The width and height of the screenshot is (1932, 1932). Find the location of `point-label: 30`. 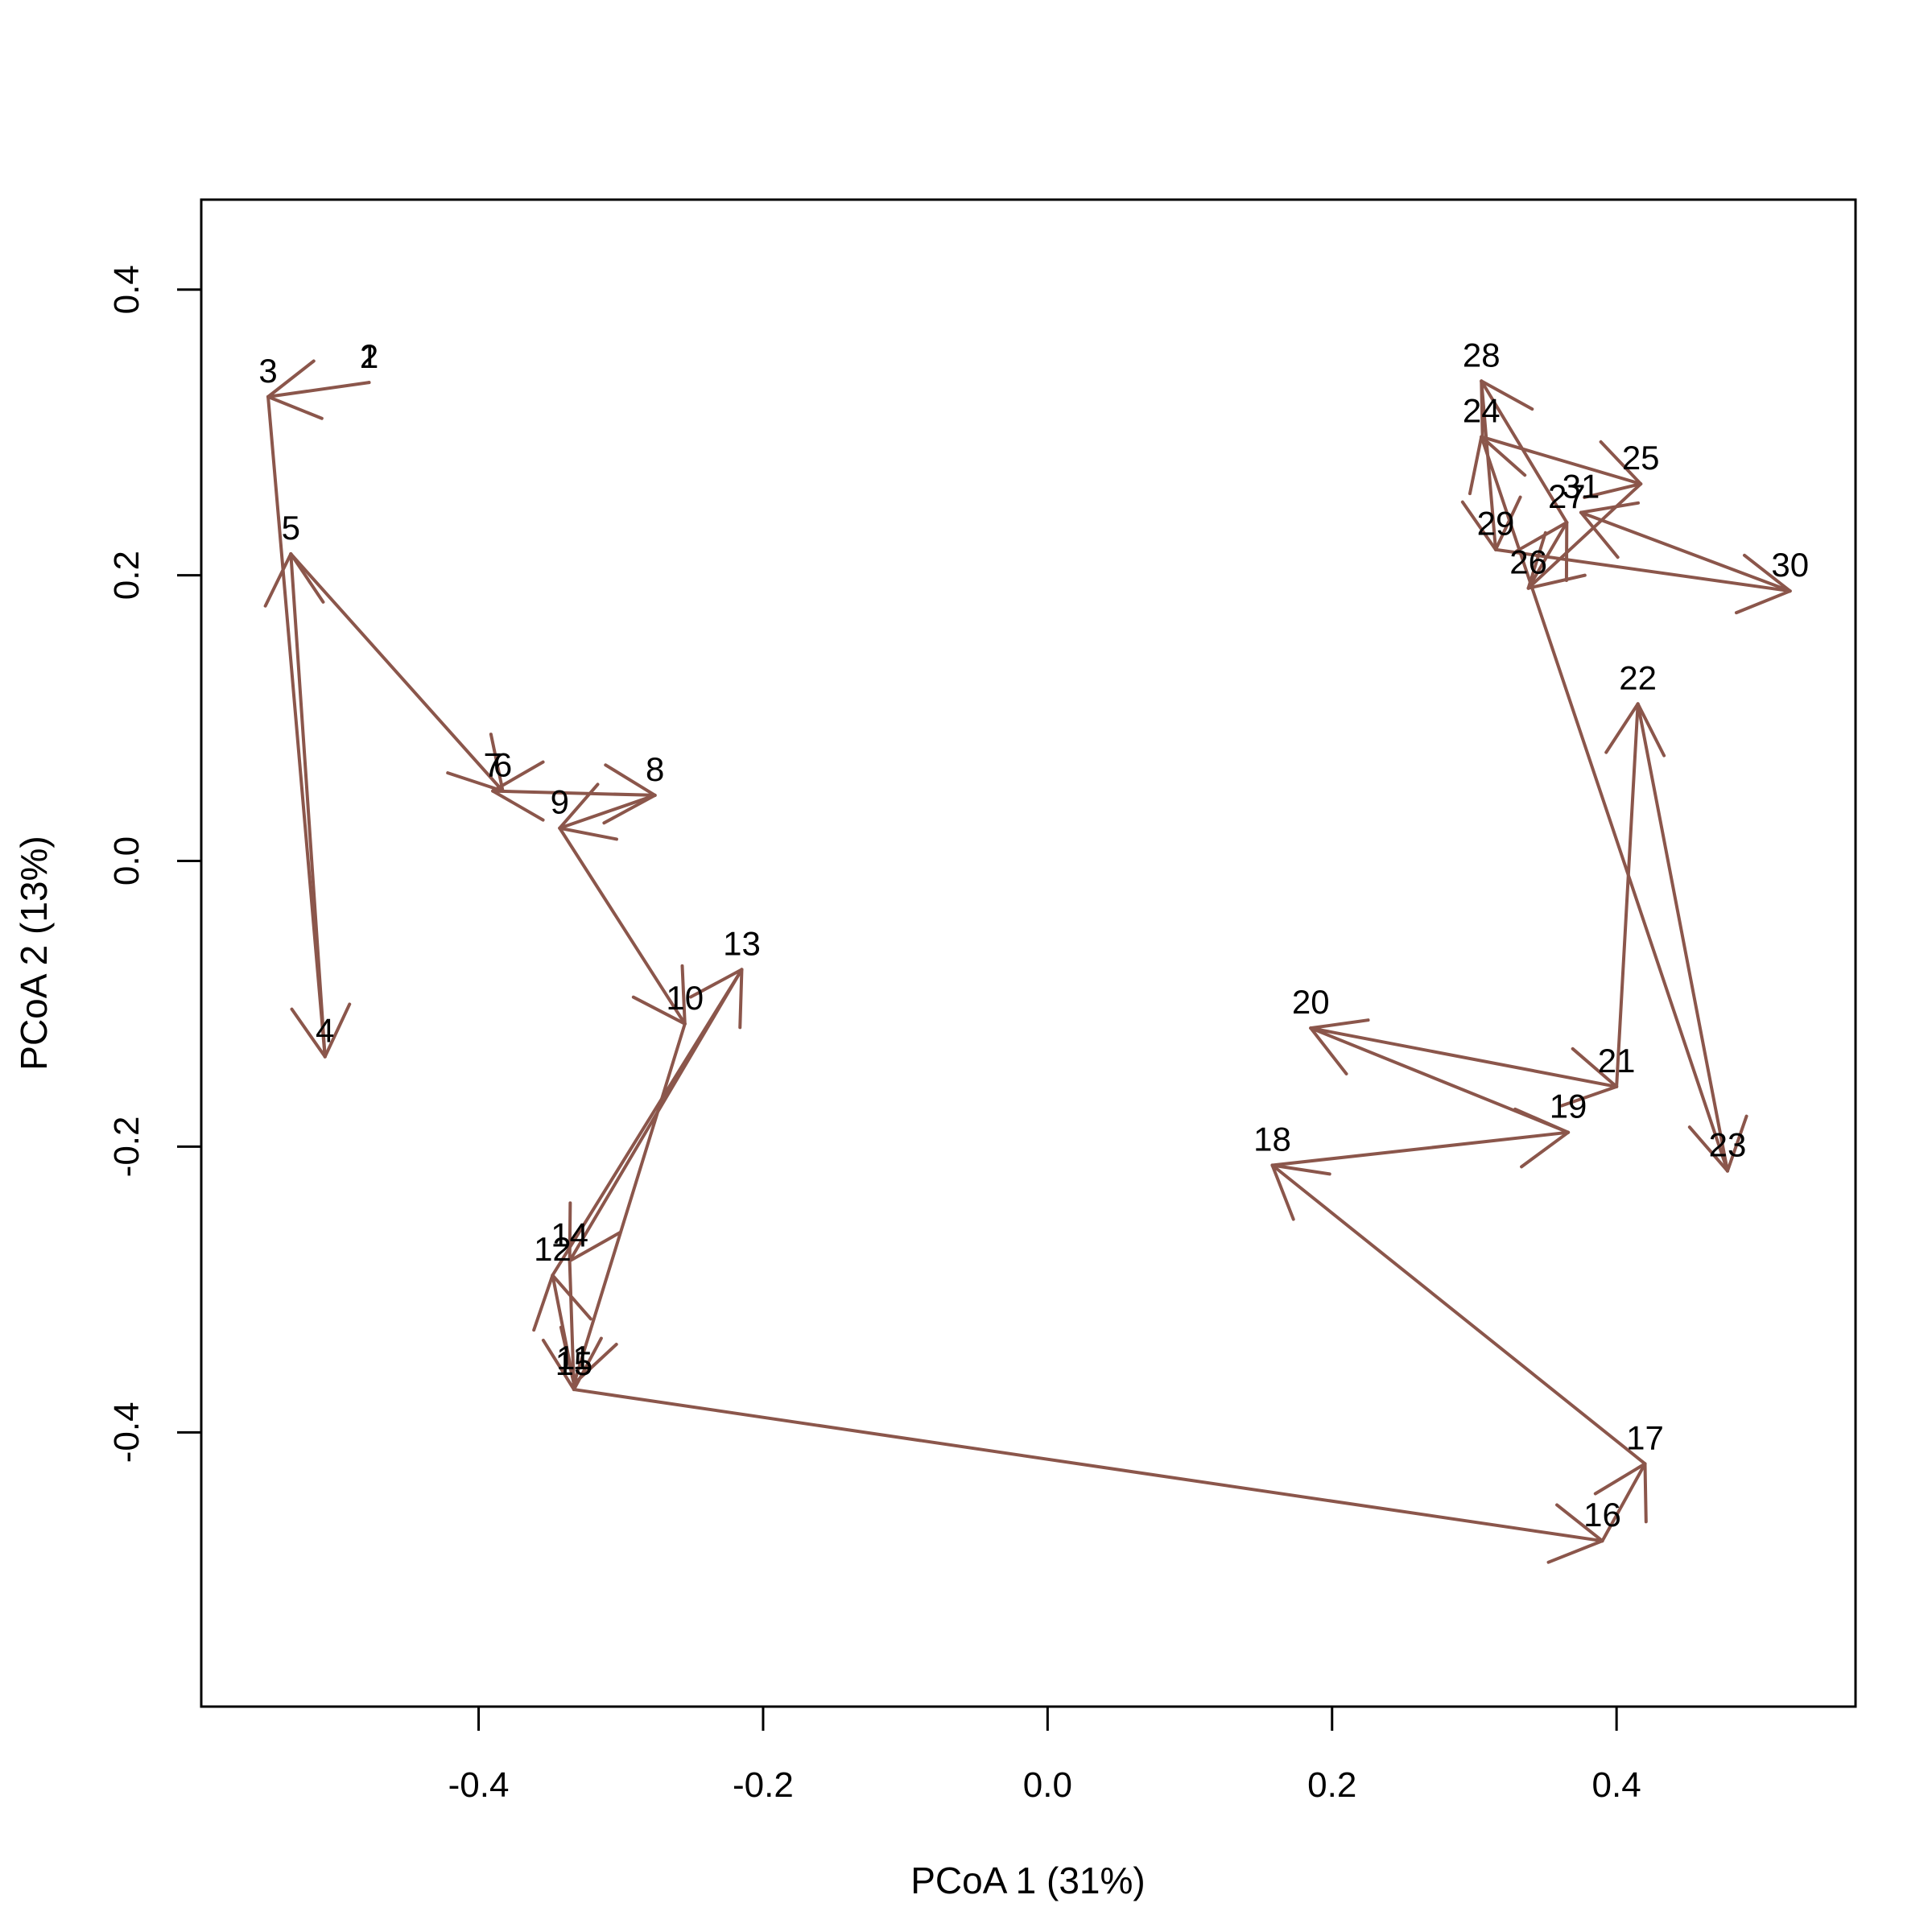

point-label: 30 is located at coordinates (1790, 565).